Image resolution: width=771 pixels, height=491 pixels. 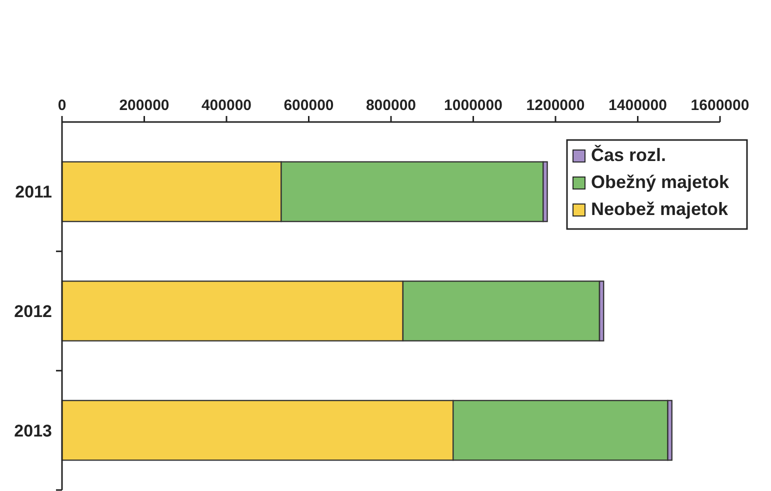 I want to click on legend-label: Obežný majetok, so click(x=660, y=182).